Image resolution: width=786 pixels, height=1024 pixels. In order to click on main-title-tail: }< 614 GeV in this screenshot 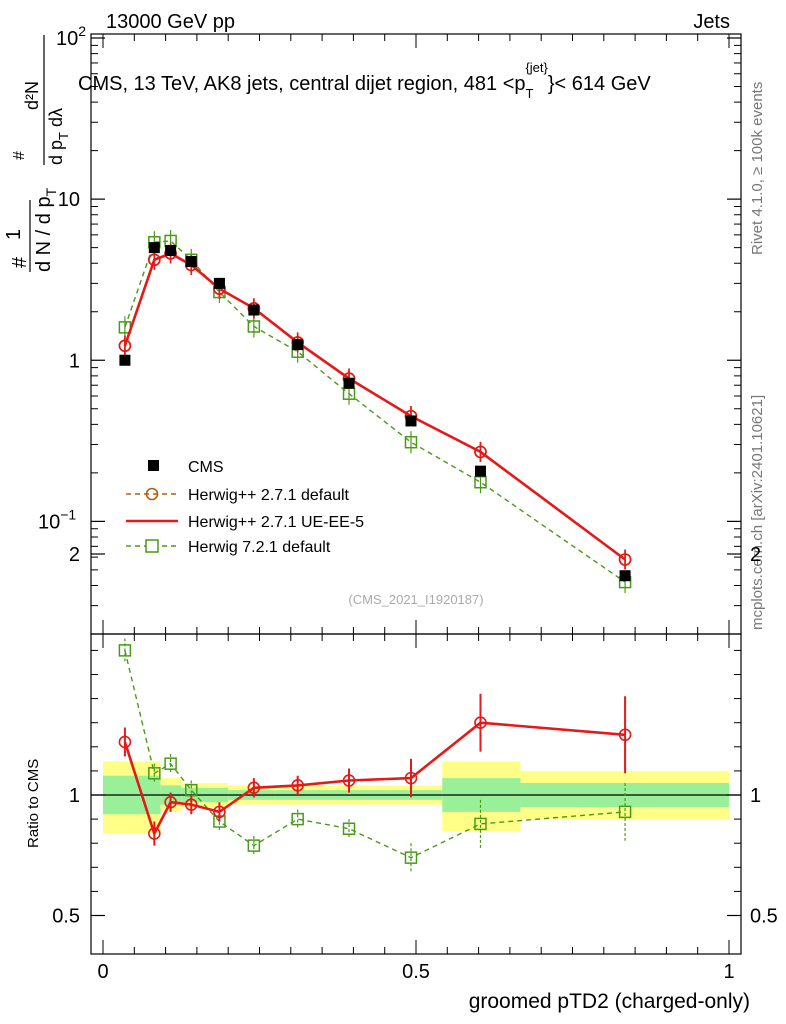, I will do `click(600, 84)`.